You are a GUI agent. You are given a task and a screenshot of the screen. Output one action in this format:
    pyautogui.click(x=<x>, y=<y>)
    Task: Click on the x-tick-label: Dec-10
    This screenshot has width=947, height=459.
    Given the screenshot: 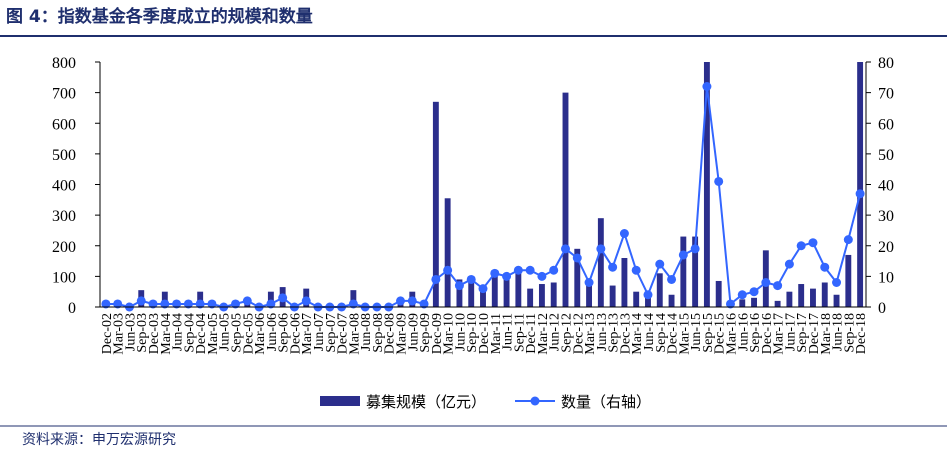 What is the action you would take?
    pyautogui.click(x=484, y=333)
    